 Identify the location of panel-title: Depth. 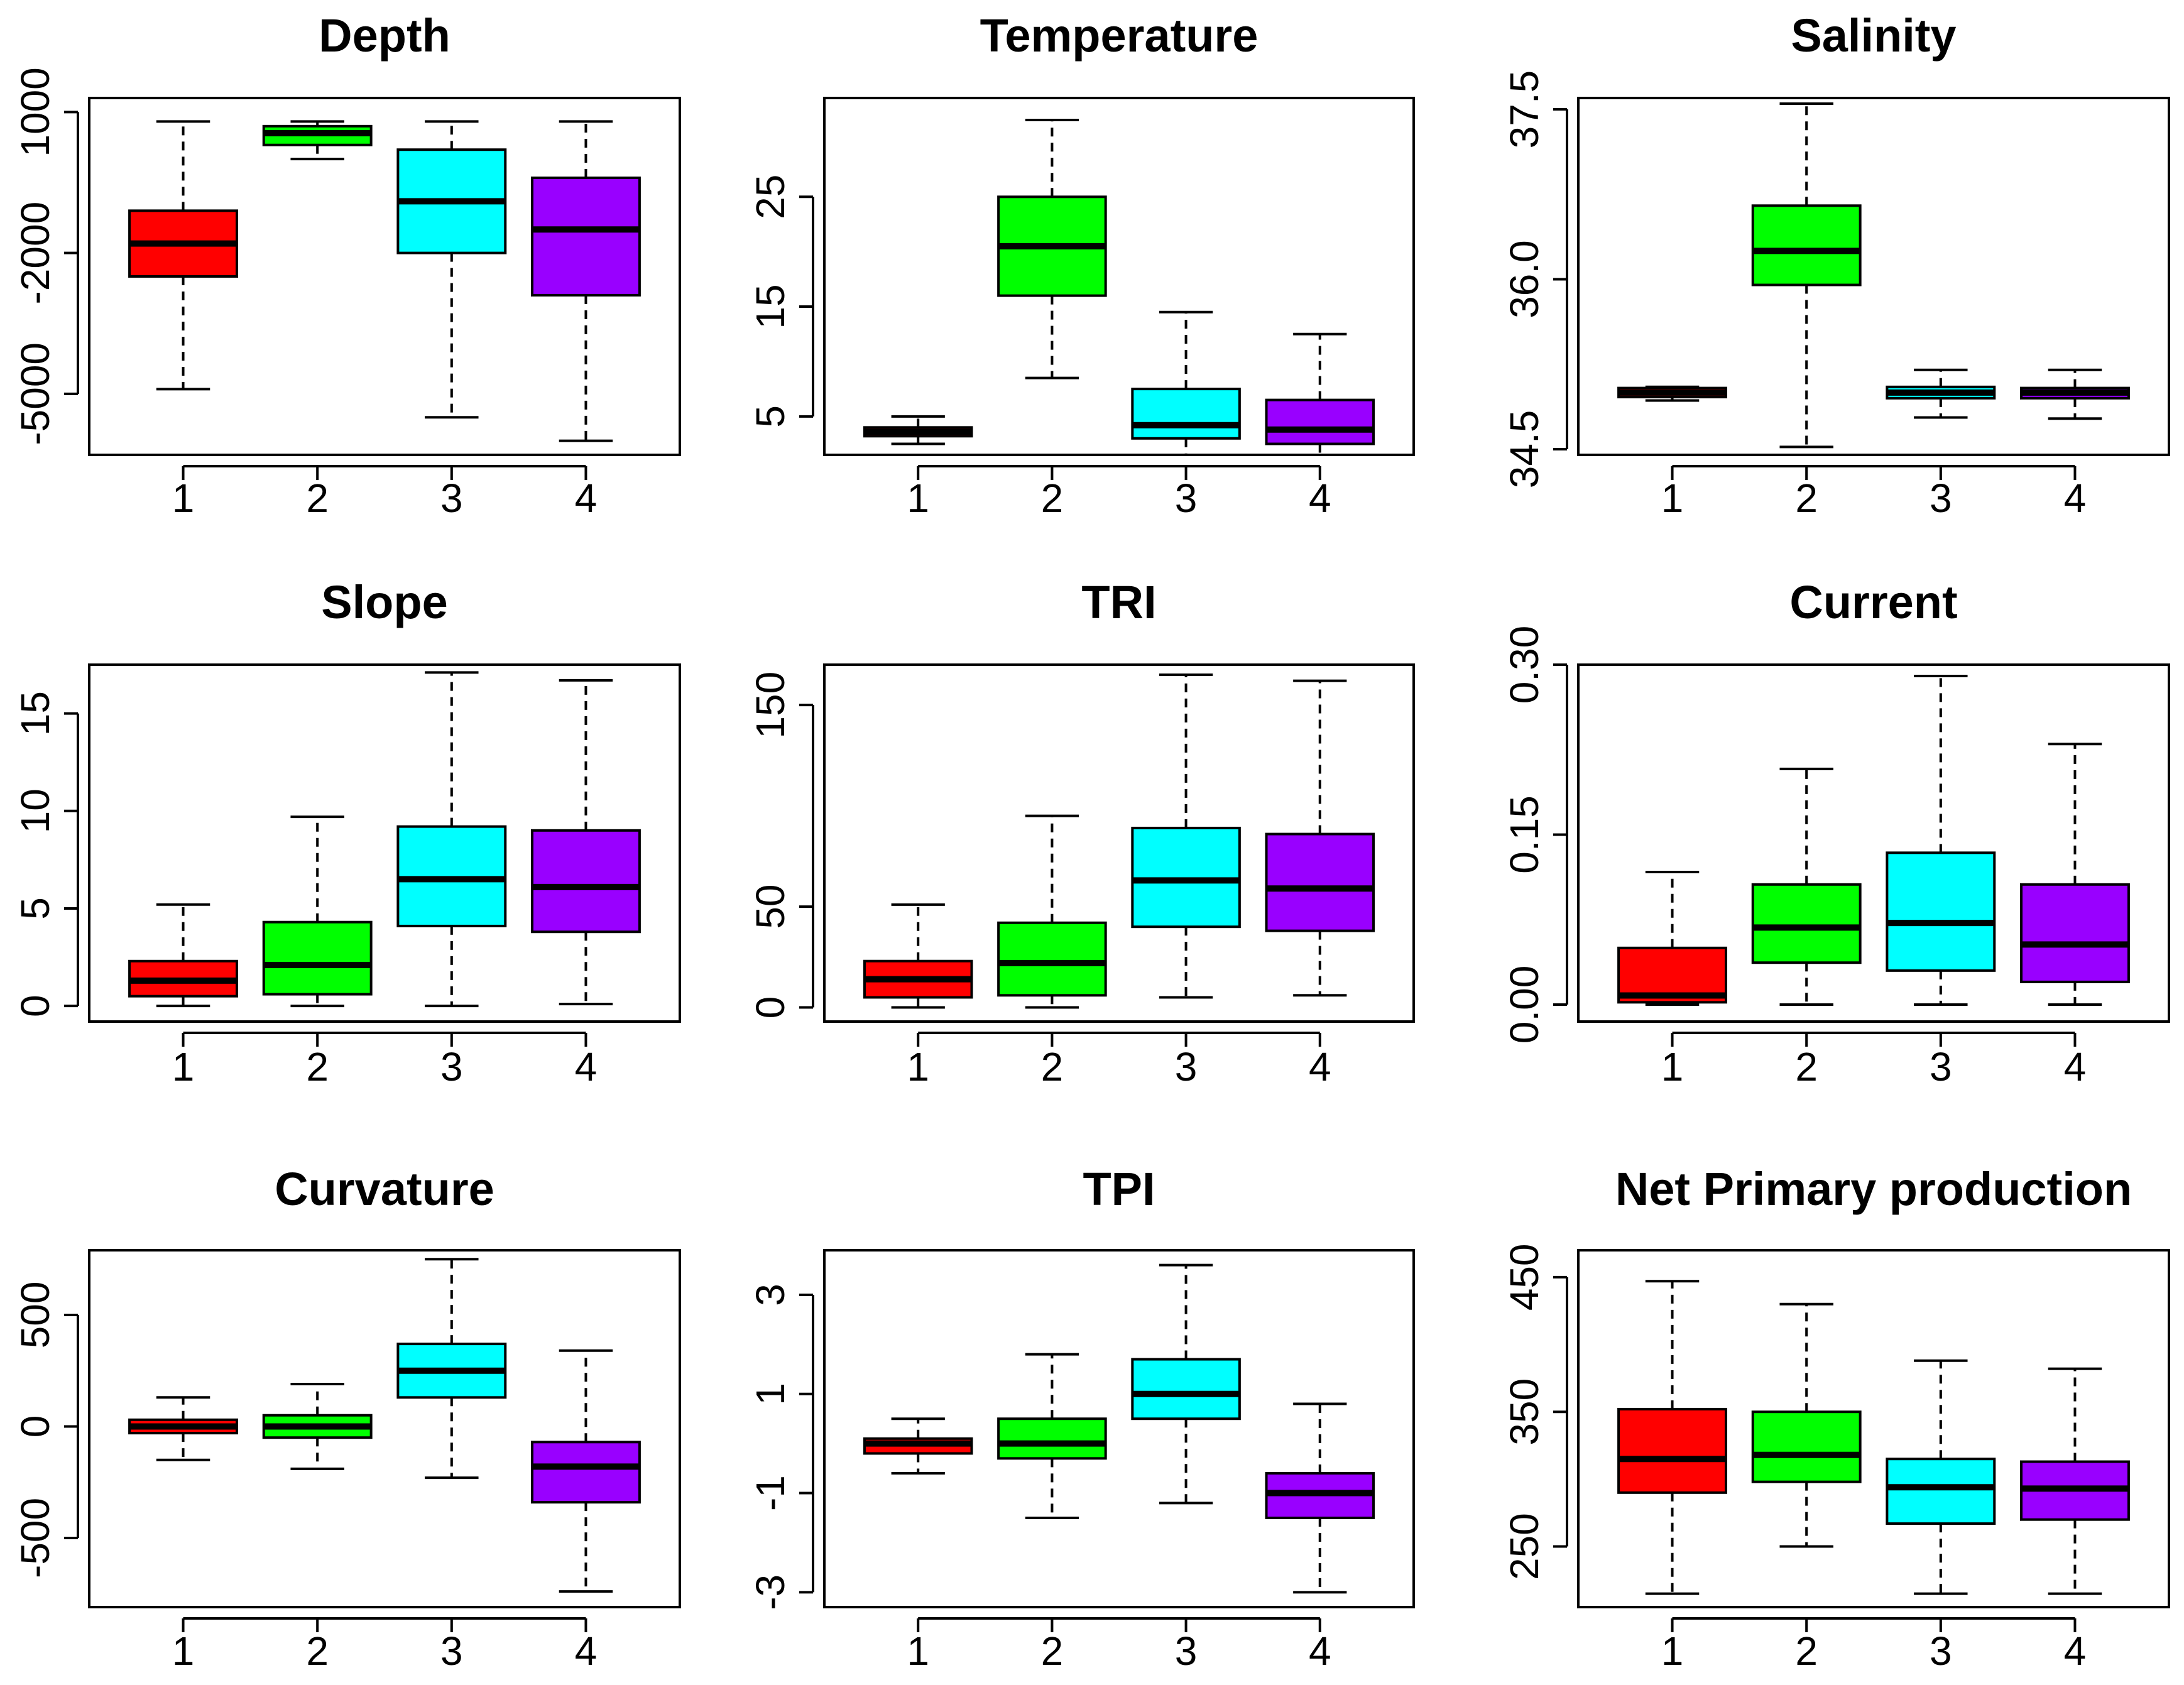
(384, 35).